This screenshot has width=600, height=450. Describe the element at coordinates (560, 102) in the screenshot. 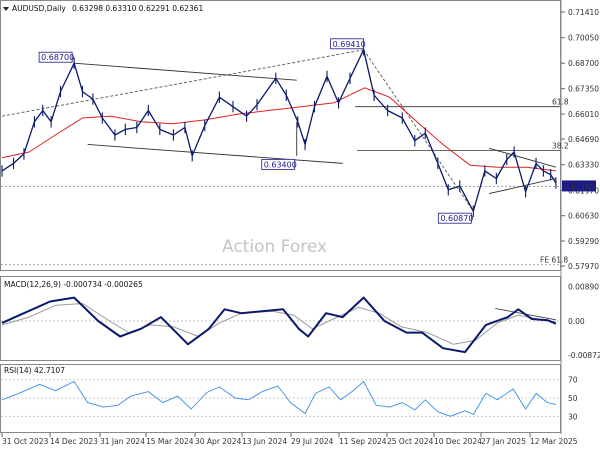

I see `fib-618-label: 61.8` at that location.